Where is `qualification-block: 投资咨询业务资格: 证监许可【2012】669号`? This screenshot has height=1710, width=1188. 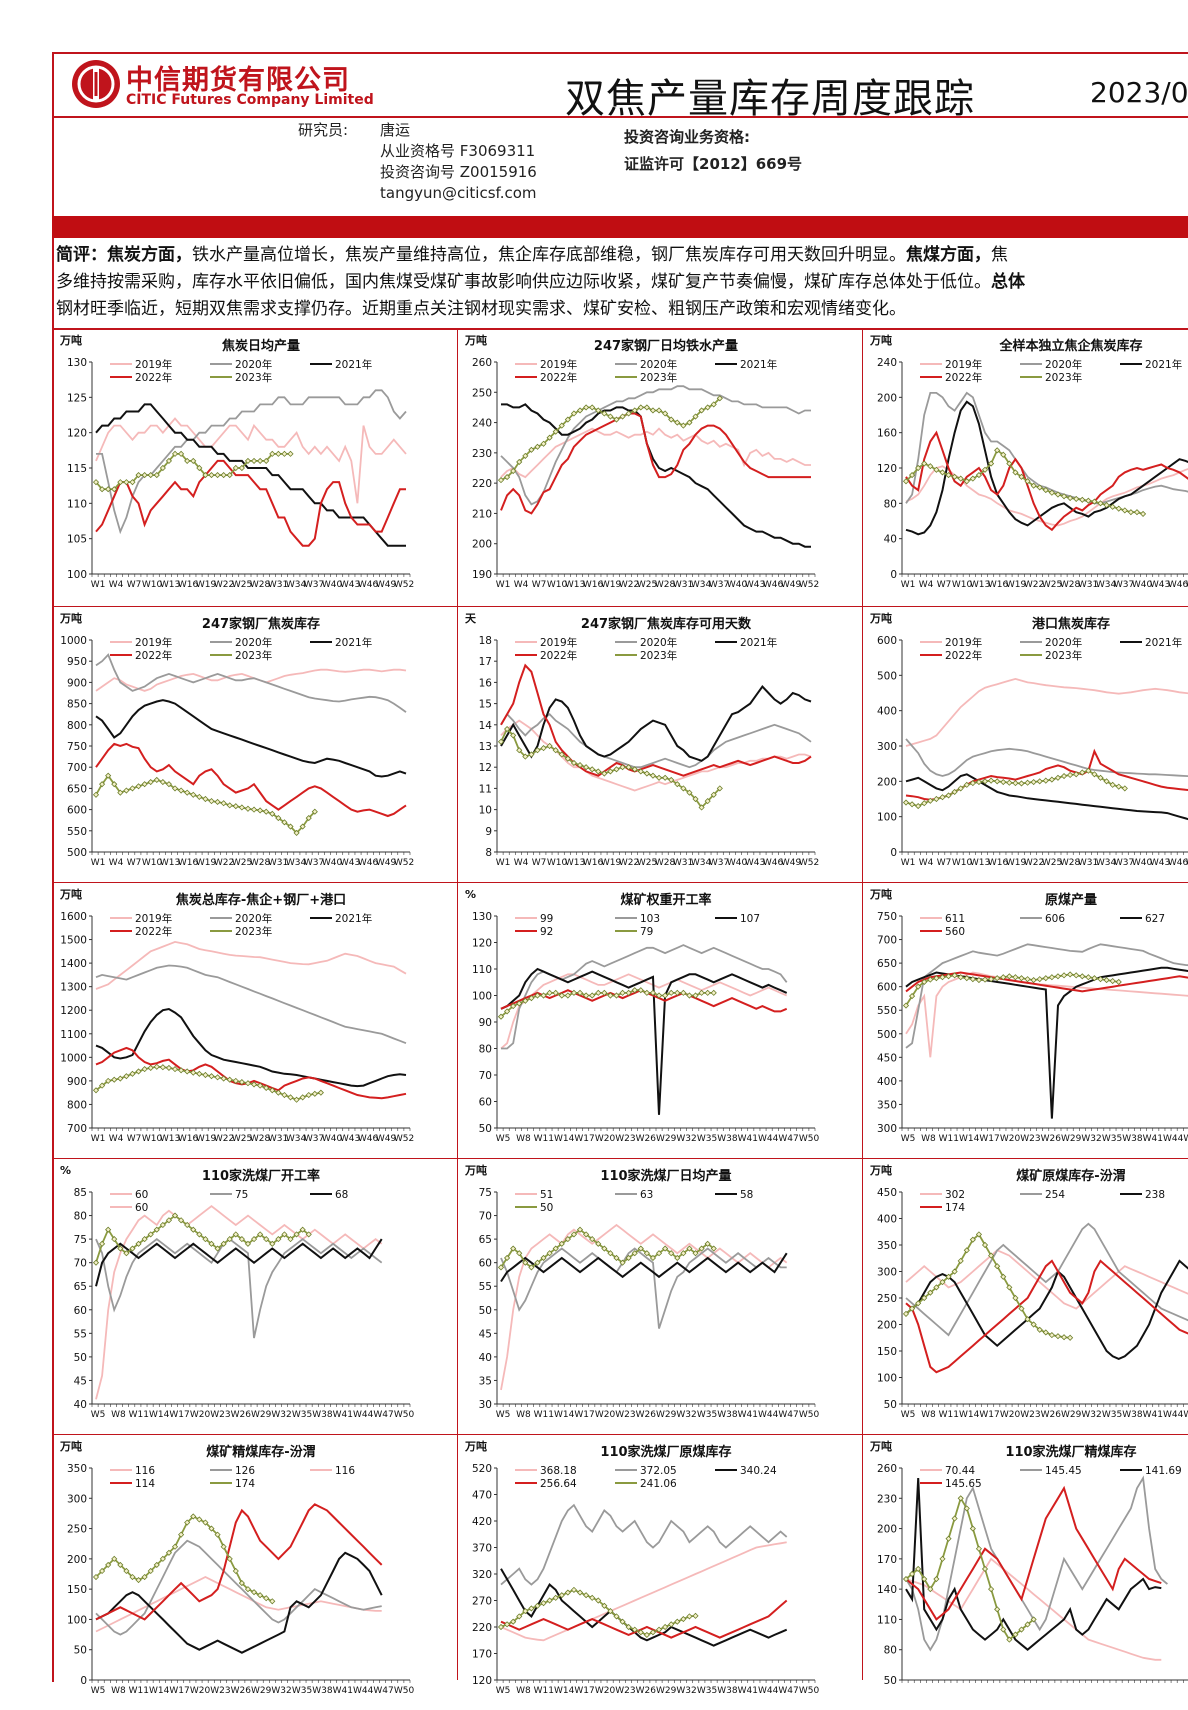 qualification-block: 投资咨询业务资格: 证监许可【2012】669号 is located at coordinates (713, 151).